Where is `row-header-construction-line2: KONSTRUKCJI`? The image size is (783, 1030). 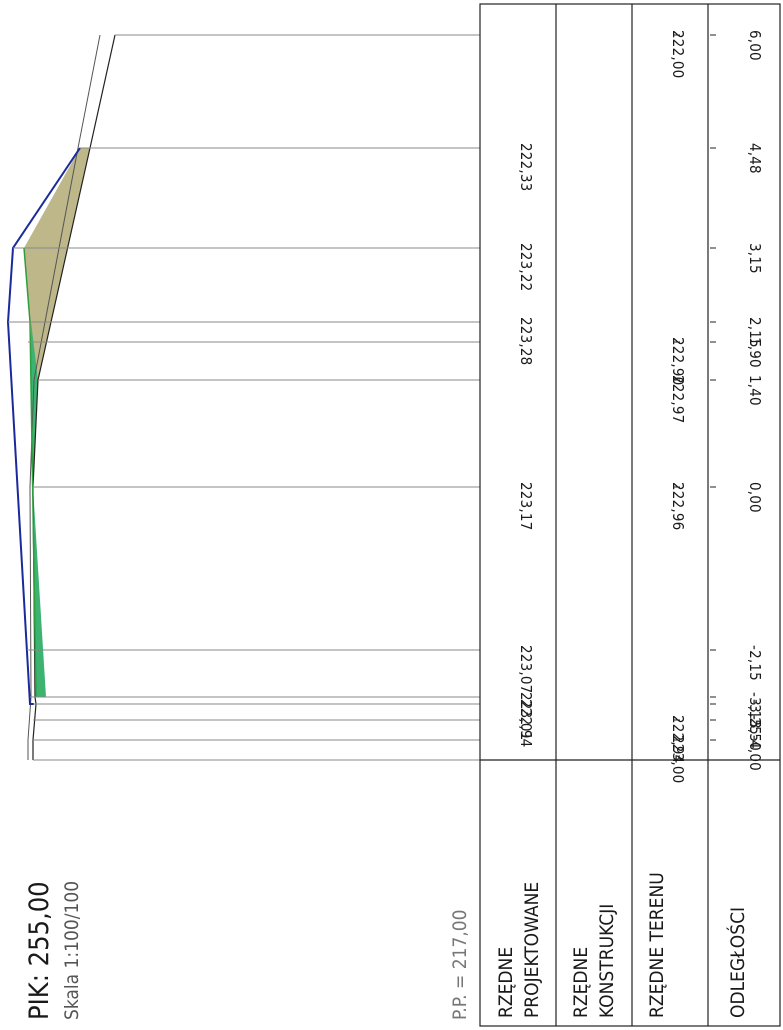 row-header-construction-line2: KONSTRUKCJI is located at coordinates (607, 961).